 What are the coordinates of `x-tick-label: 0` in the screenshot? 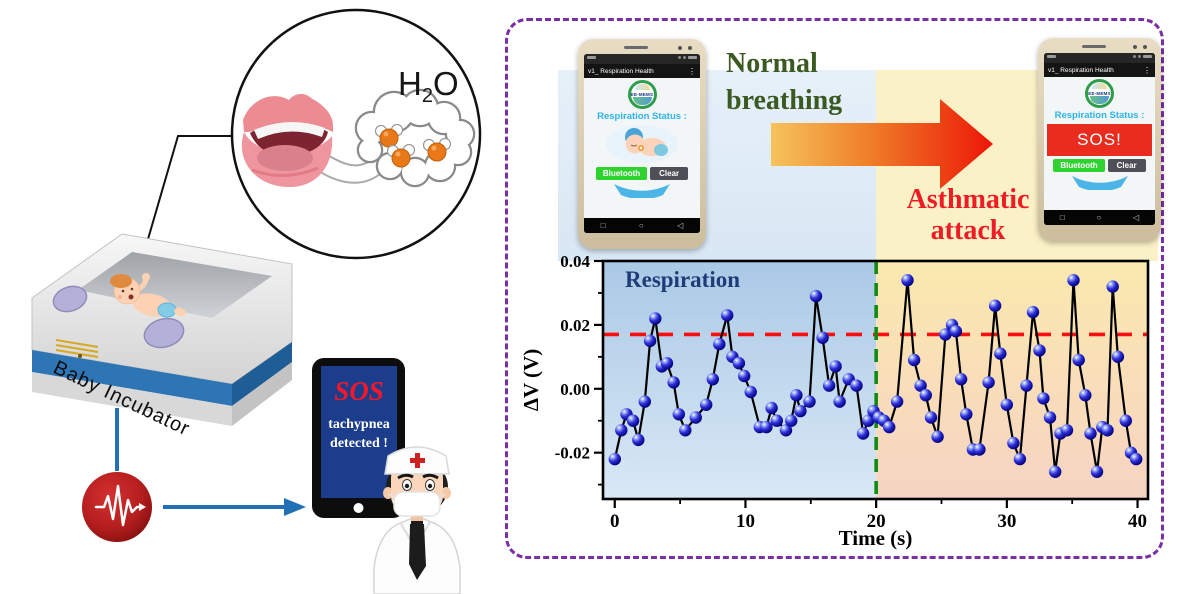 It's located at (615, 521).